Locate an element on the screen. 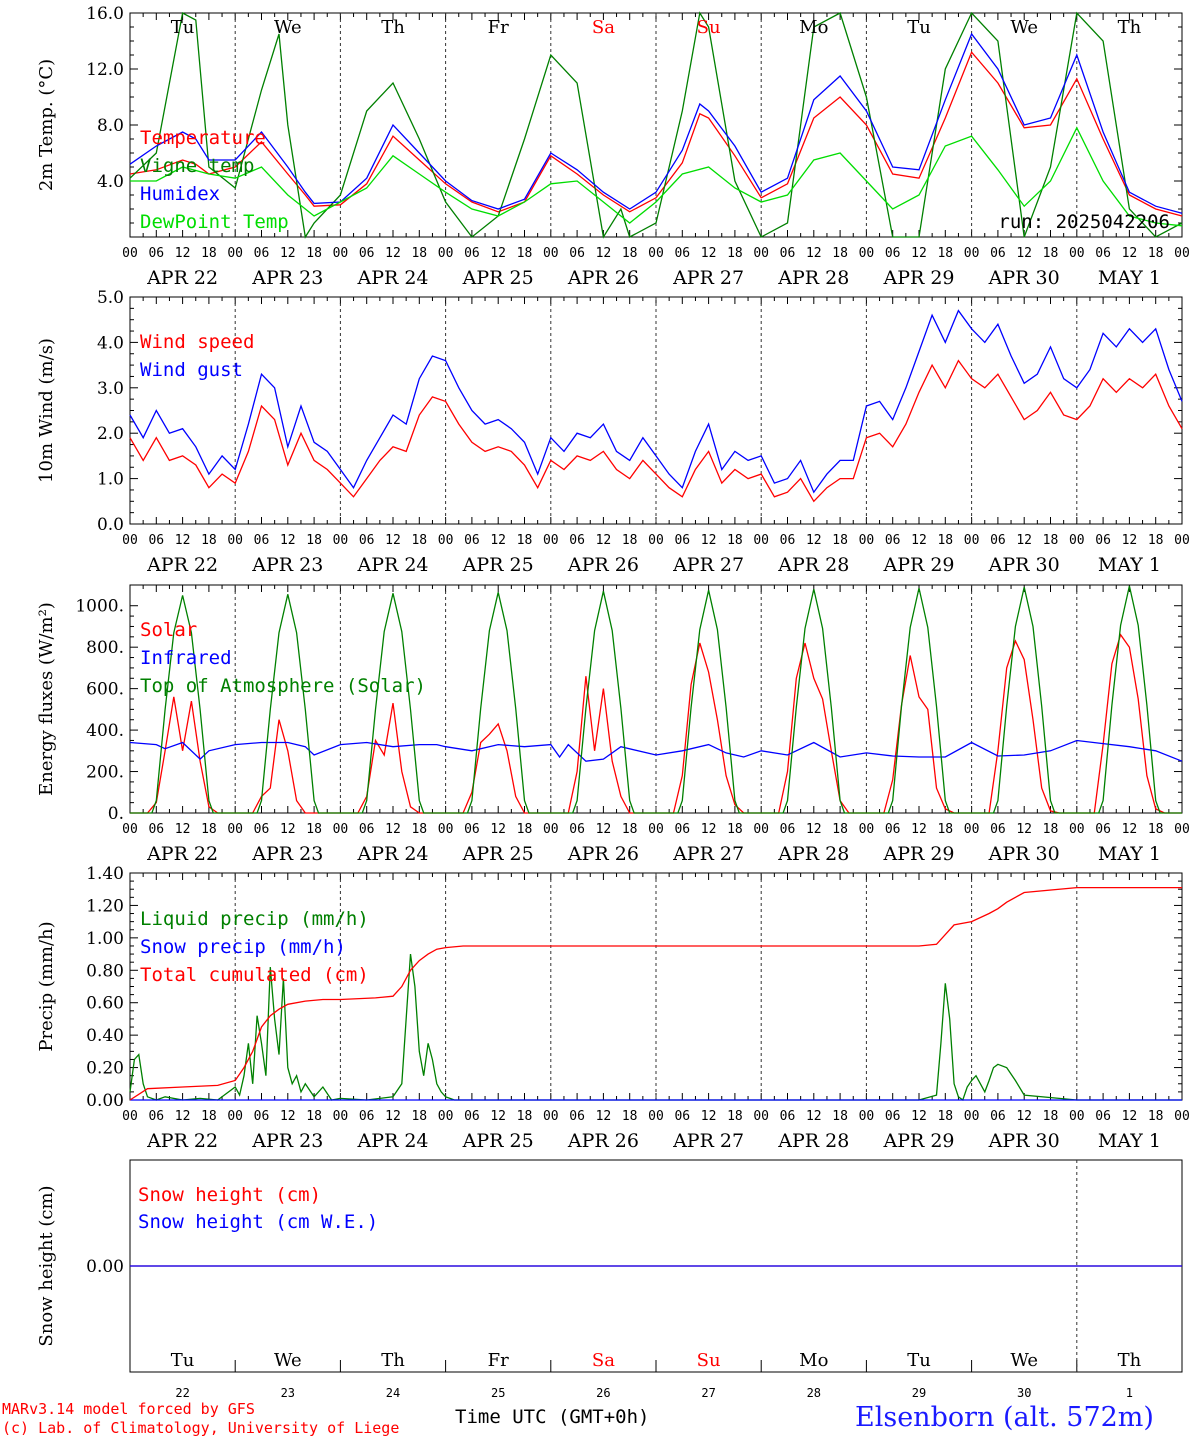 The width and height of the screenshot is (1194, 1440). weekday-label-bottom: Th is located at coordinates (393, 1360).